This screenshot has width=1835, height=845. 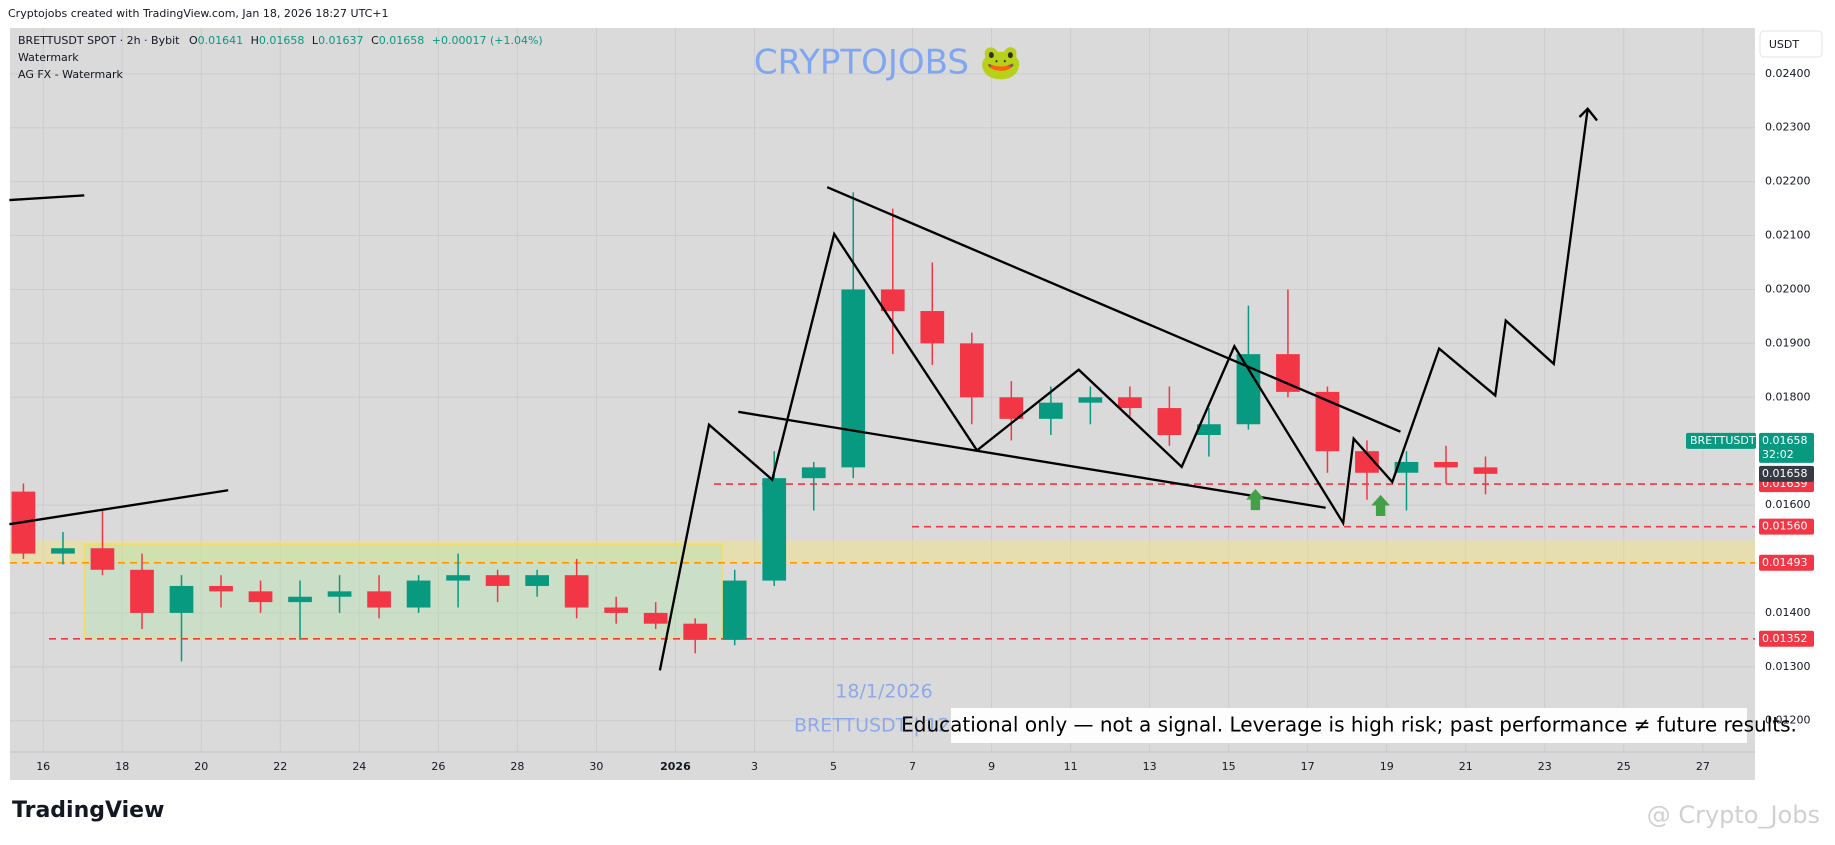 I want to click on x-tick-label: 30, so click(x=596, y=766).